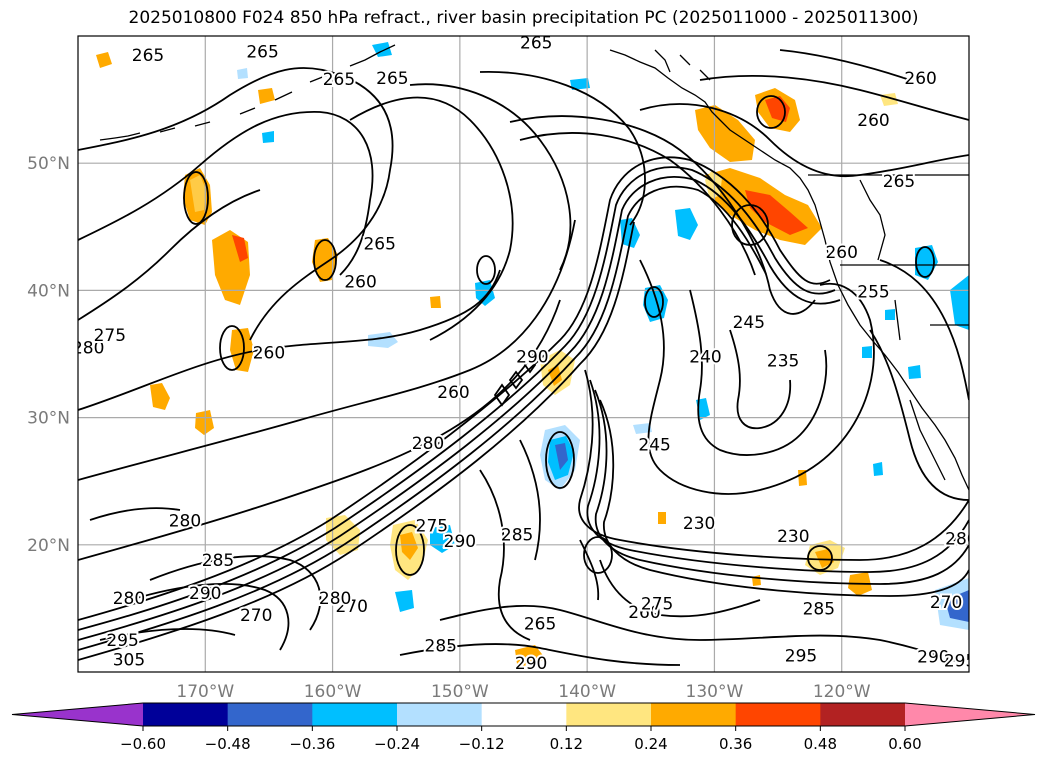 Image resolution: width=1047 pixels, height=765 pixels. What do you see at coordinates (143, 744) in the screenshot?
I see `colorbar-tick-label: −0.60` at bounding box center [143, 744].